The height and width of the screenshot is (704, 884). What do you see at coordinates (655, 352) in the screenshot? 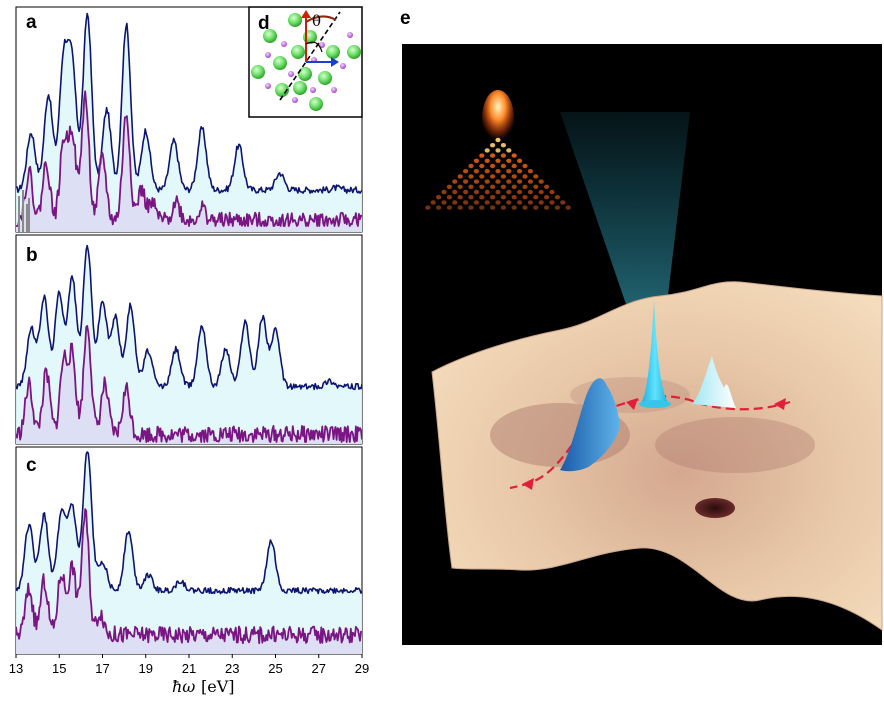
I see `wavepacket-central` at bounding box center [655, 352].